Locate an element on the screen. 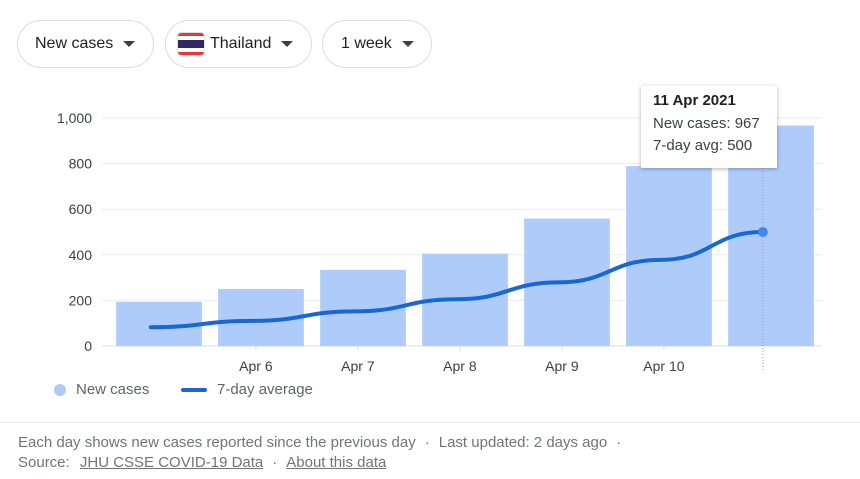  legend-item-average: 7-day average is located at coordinates (247, 389).